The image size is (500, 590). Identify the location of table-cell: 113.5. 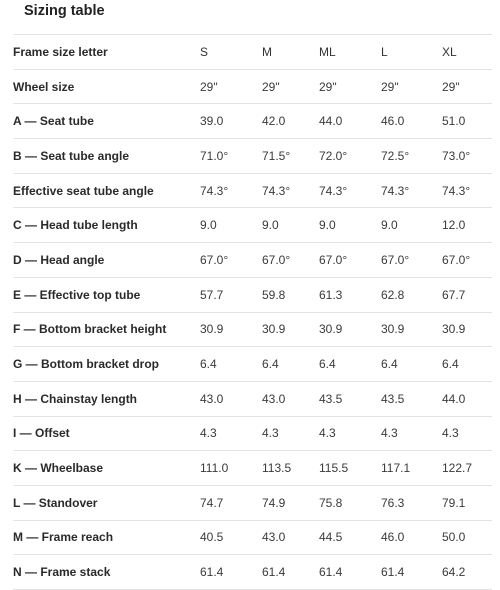
(290, 468).